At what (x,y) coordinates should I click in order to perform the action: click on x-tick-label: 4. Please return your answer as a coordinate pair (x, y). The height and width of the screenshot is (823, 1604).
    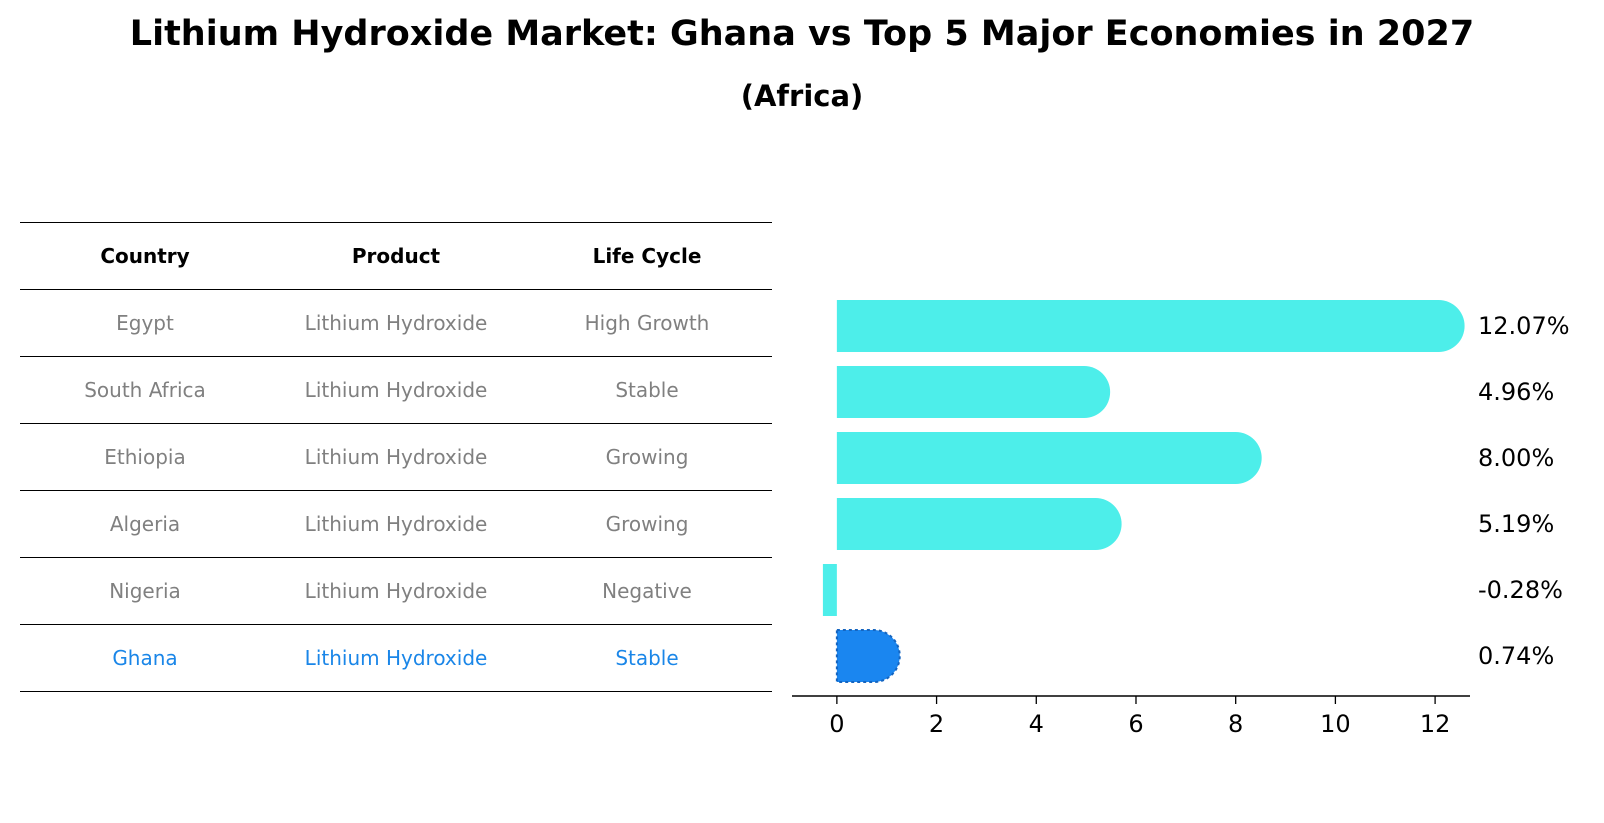
    Looking at the image, I should click on (1036, 724).